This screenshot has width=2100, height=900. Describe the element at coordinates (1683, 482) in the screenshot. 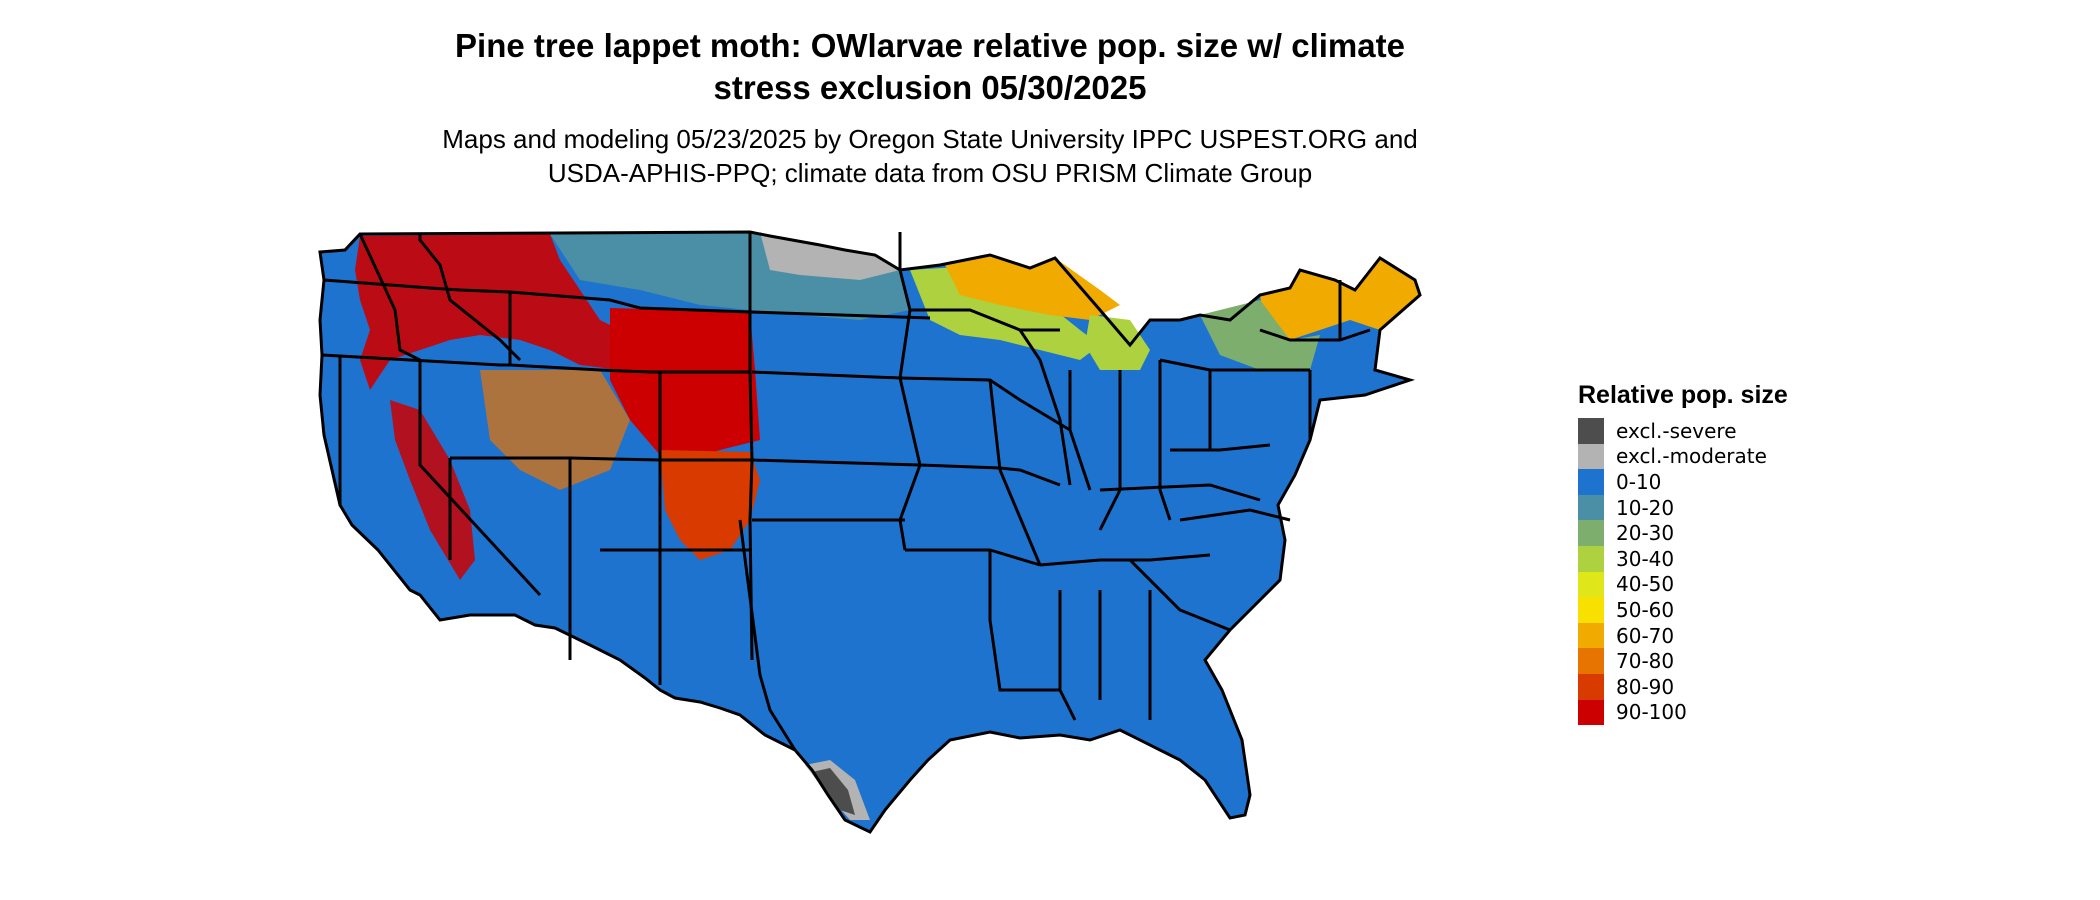

I see `legend-item: 0-10` at that location.